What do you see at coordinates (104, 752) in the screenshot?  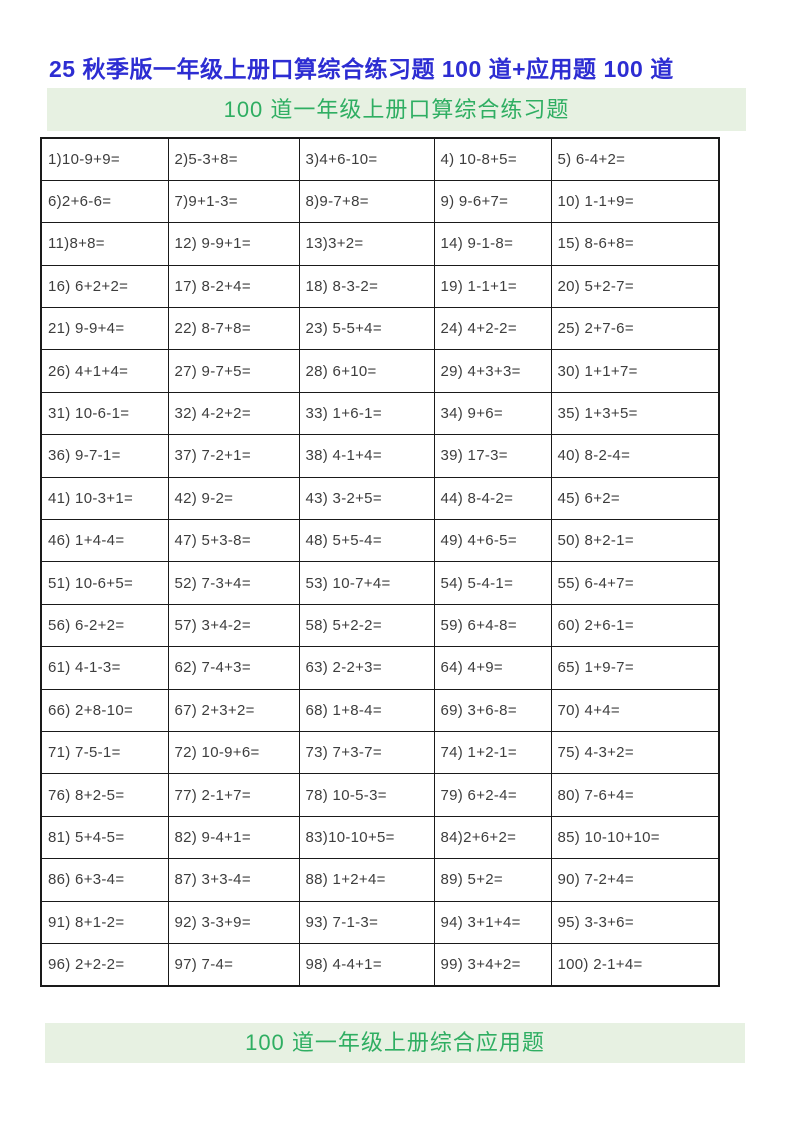 I see `problem-cell: 71) 7-5-1=` at bounding box center [104, 752].